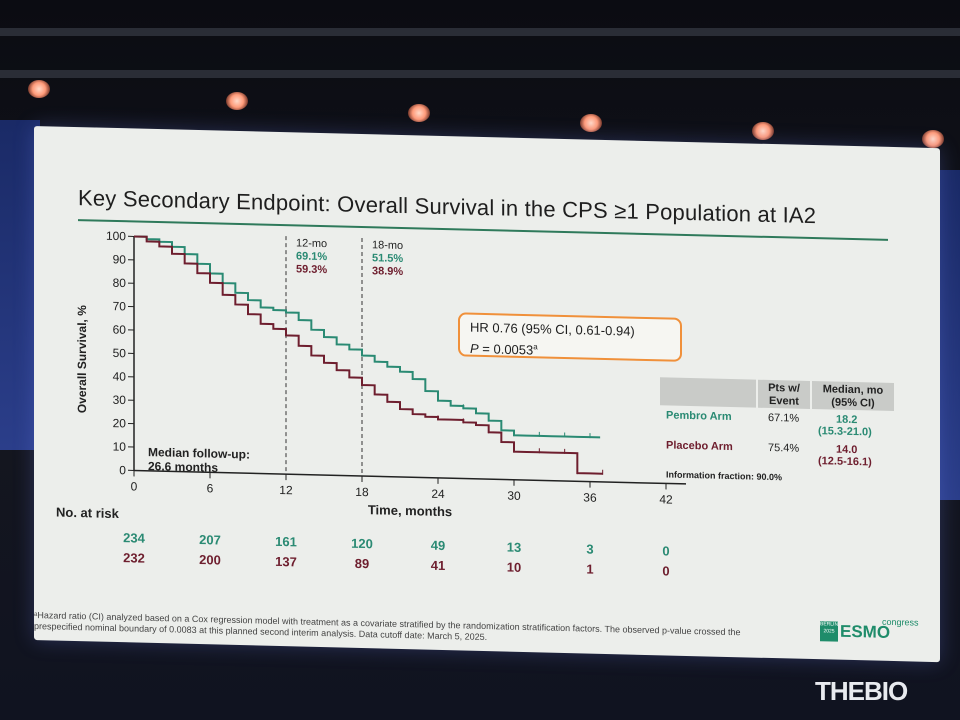  I want to click on x-tick-label: 18, so click(362, 492).